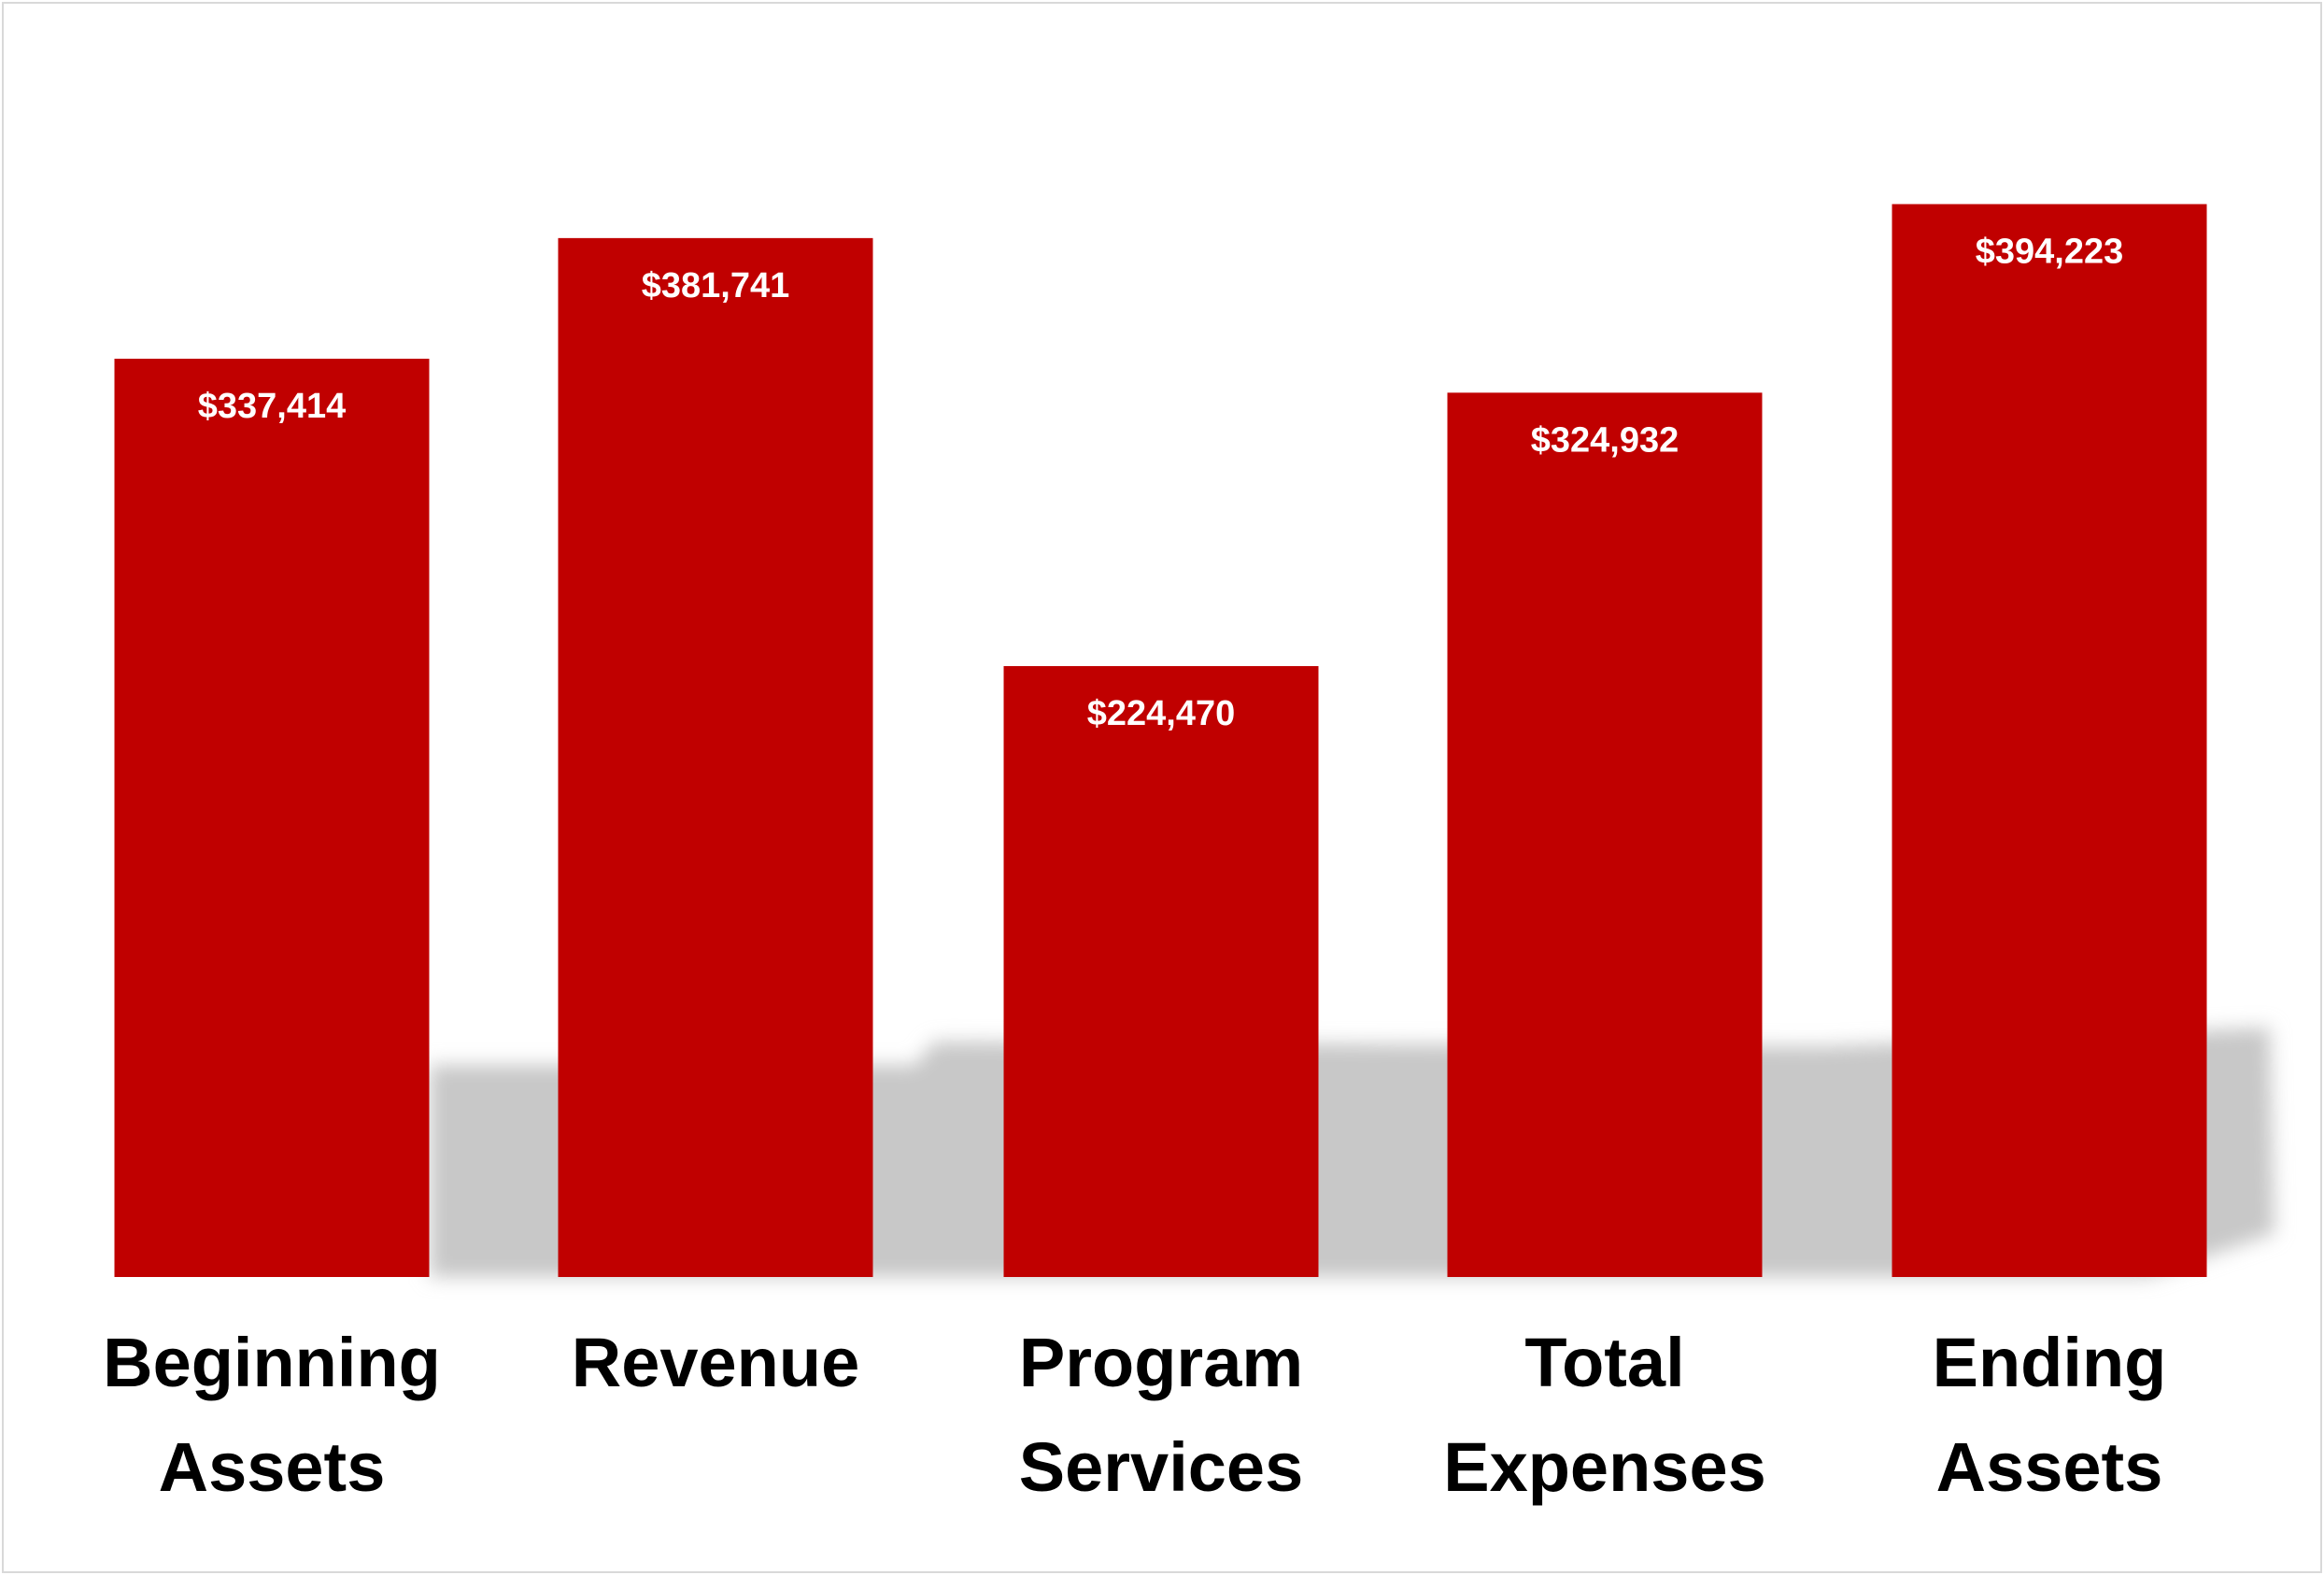 This screenshot has width=2324, height=1575. I want to click on value-label: $381,741, so click(716, 286).